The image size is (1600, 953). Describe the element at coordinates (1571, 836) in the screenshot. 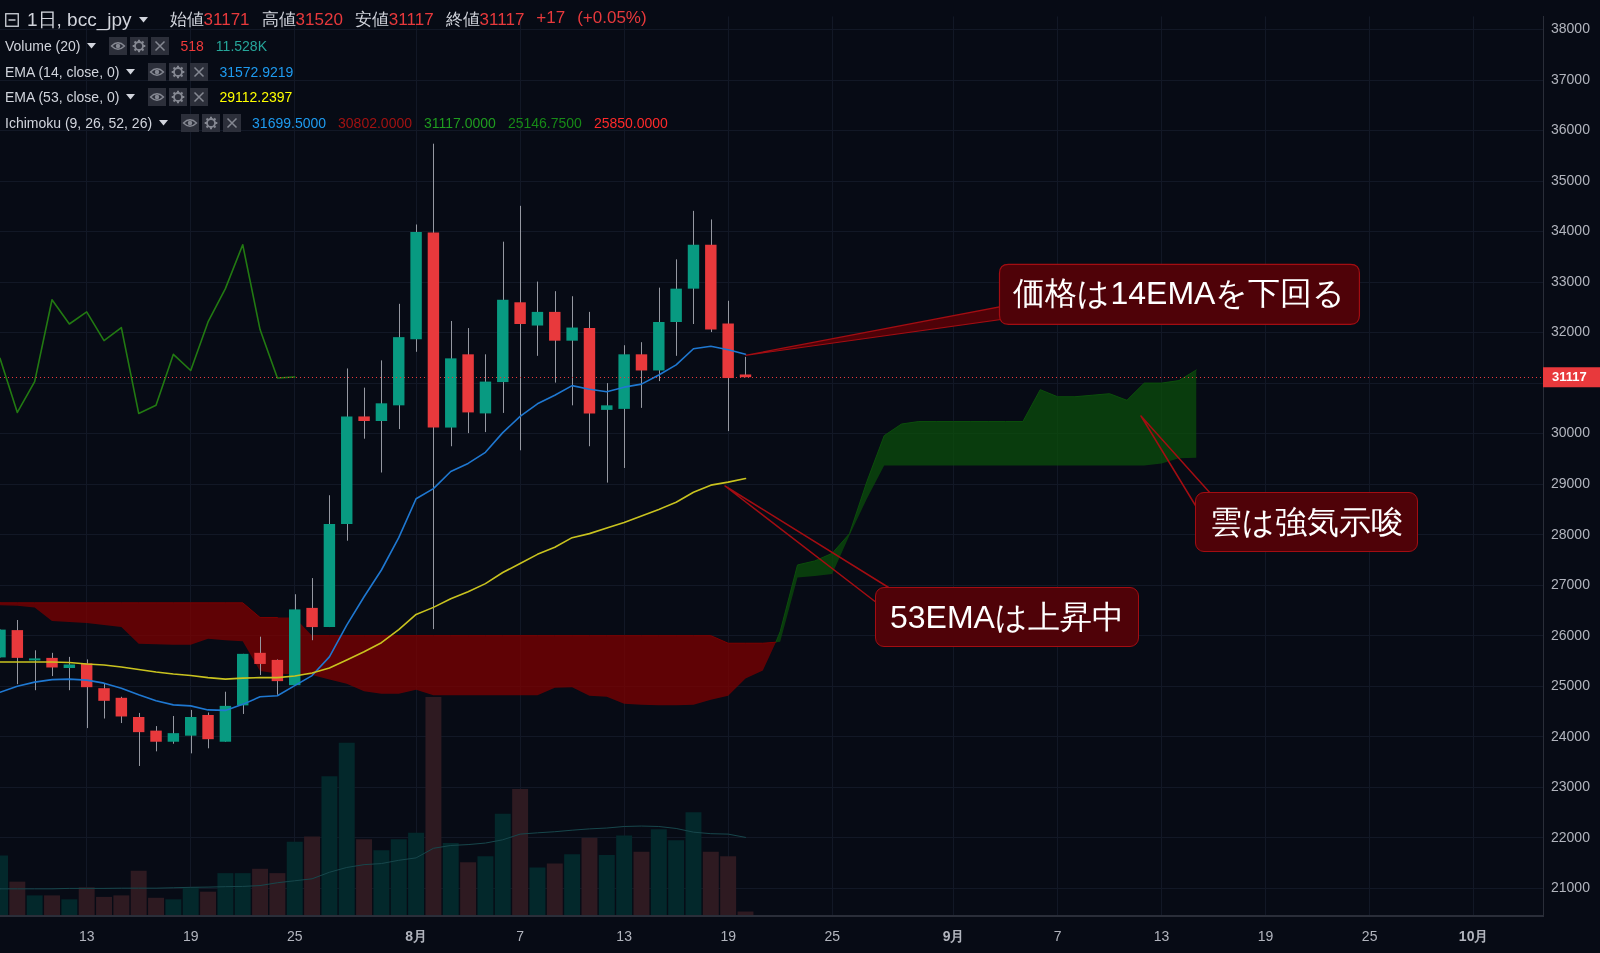

I see `y-tick-label: 22000` at that location.